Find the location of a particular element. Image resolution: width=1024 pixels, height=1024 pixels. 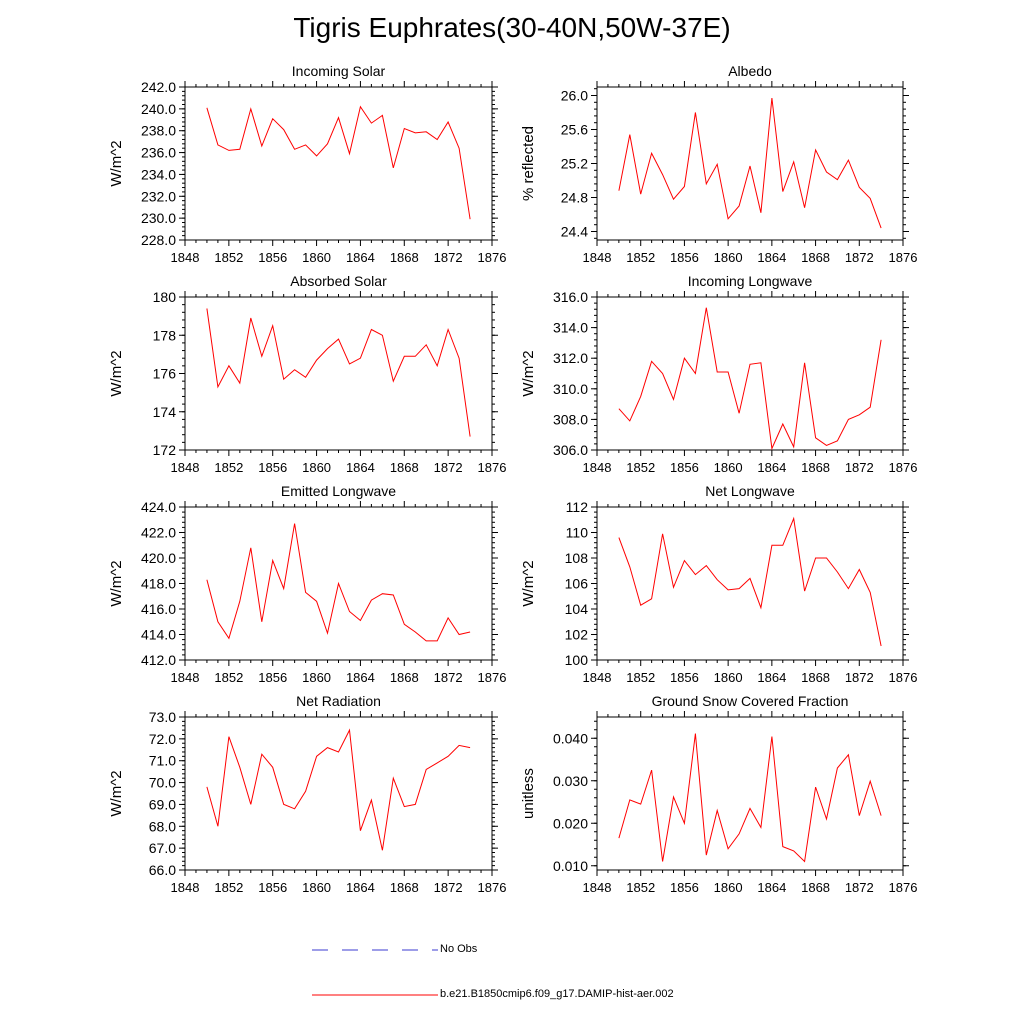

y-tick-label: 68.0 is located at coordinates (162, 826).